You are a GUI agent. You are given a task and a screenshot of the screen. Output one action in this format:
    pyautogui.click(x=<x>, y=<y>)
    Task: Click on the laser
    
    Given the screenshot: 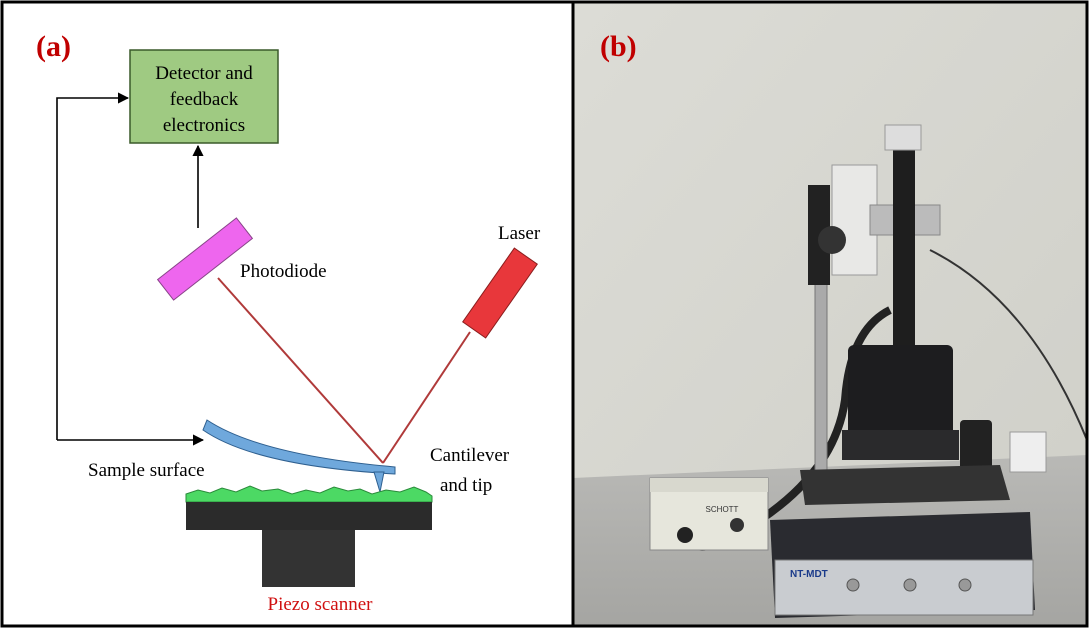 What is the action you would take?
    pyautogui.click(x=500, y=293)
    